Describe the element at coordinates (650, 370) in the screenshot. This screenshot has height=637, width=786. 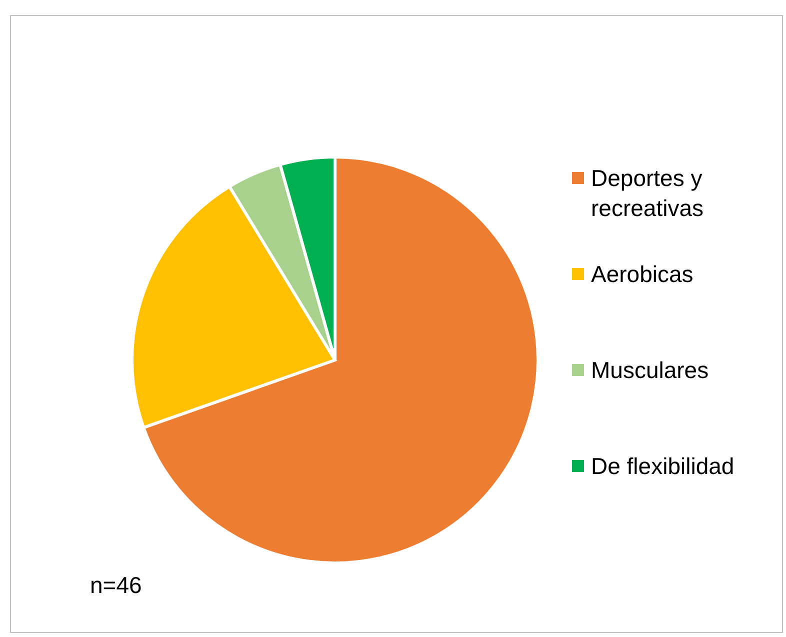
I see `legend-label: Musculares` at that location.